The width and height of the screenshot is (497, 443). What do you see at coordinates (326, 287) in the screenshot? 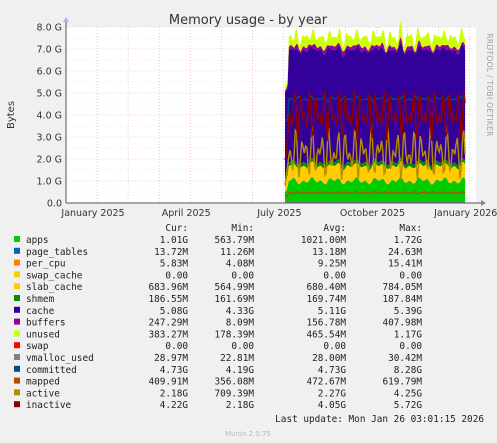
I see `legend-value-avg: 680.40M` at bounding box center [326, 287].